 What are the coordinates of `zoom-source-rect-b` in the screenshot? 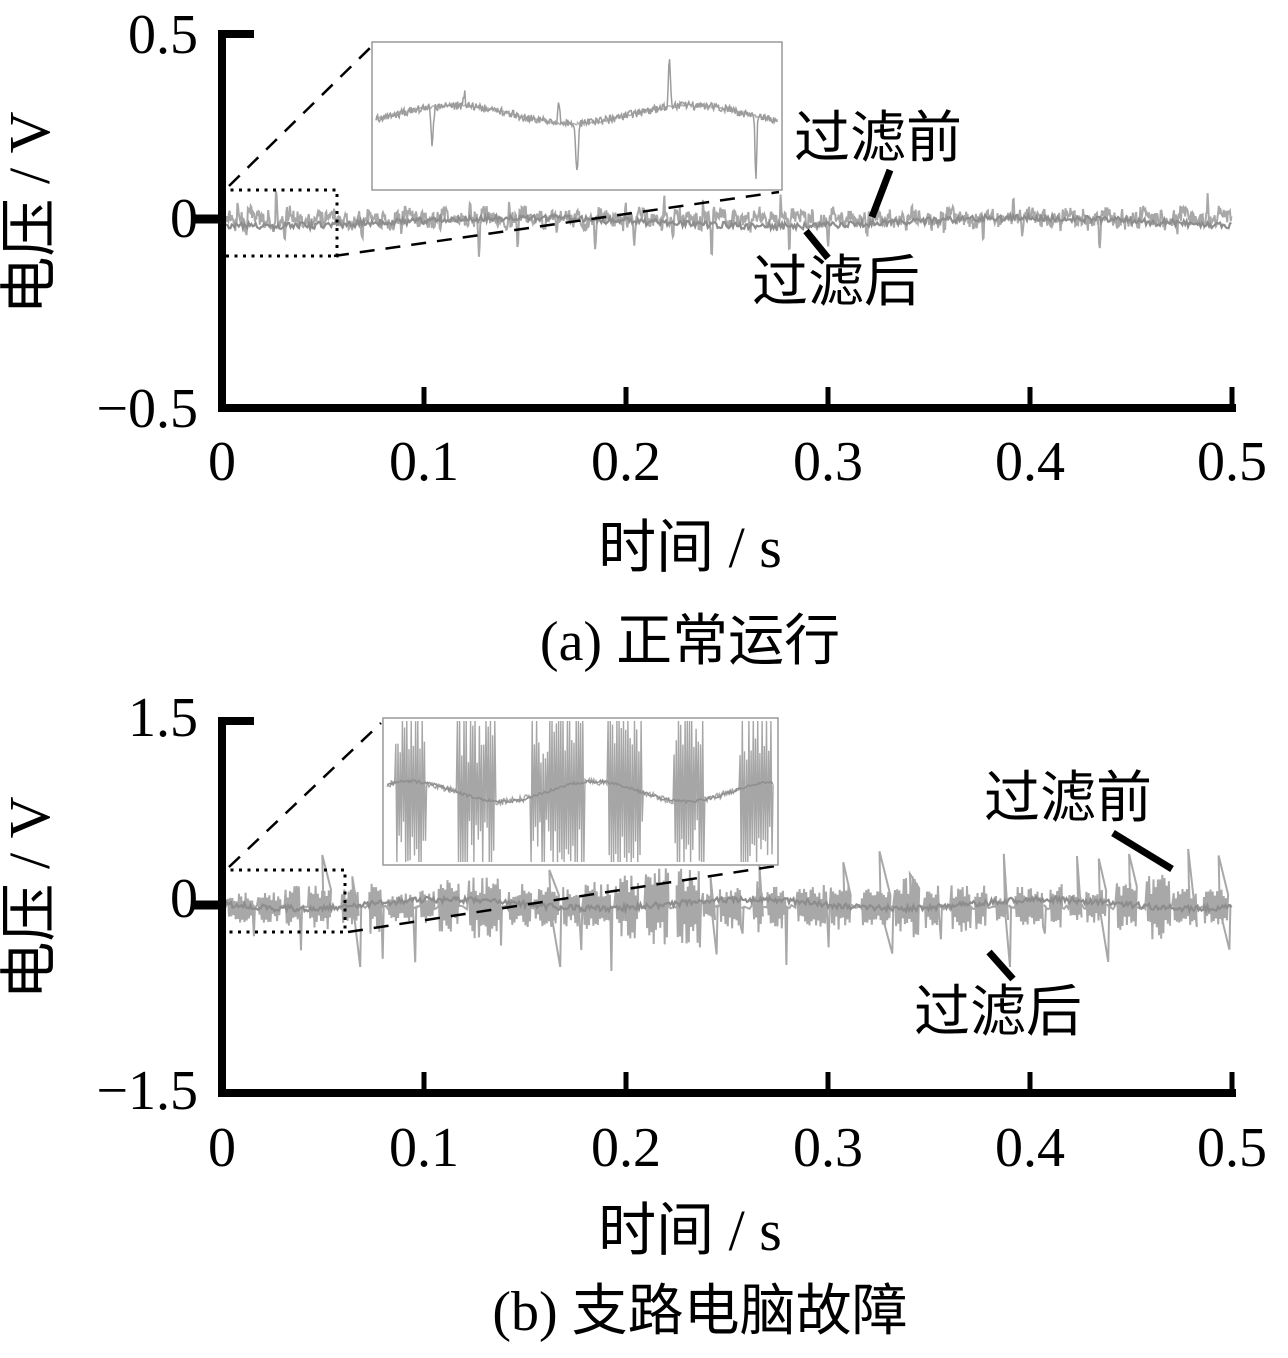 It's located at (283, 901).